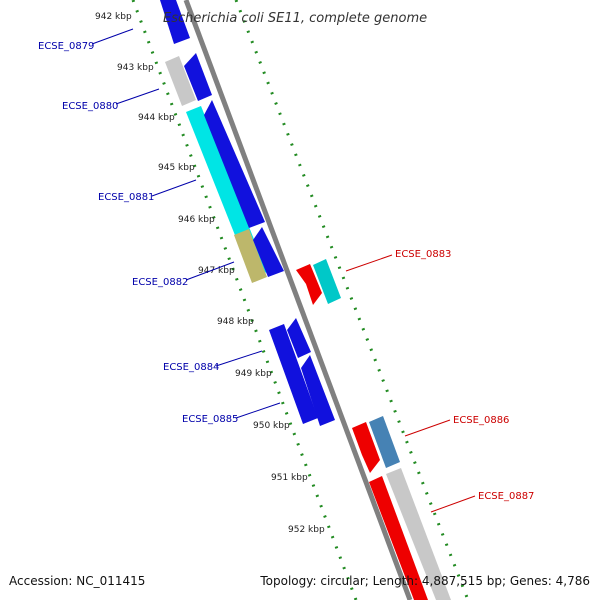 This screenshot has width=600, height=600. What do you see at coordinates (306, 530) in the screenshot?
I see `scale-label: 952 kbp` at bounding box center [306, 530].